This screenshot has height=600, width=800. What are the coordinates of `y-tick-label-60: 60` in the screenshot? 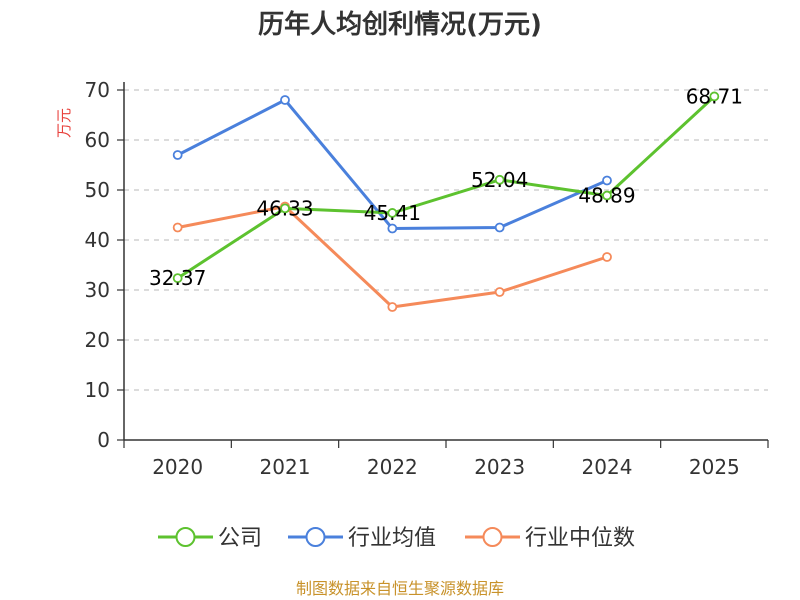 It's located at (97, 140).